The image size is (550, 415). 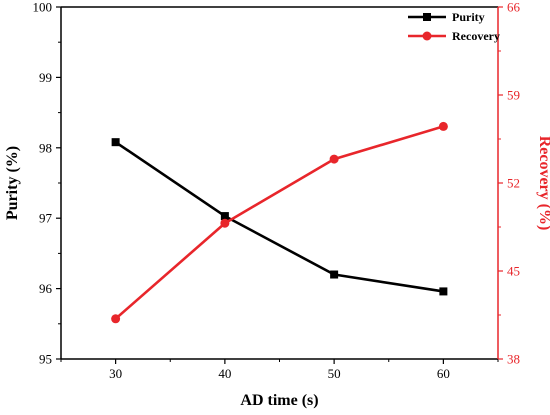 What do you see at coordinates (513, 95) in the screenshot?
I see `right-y-tick-label: 59` at bounding box center [513, 95].